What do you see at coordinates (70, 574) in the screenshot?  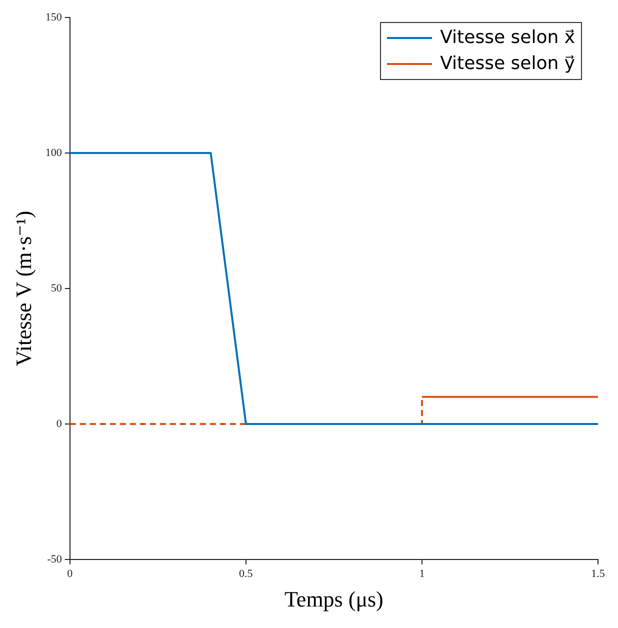 I see `x-tick-label: 0` at bounding box center [70, 574].